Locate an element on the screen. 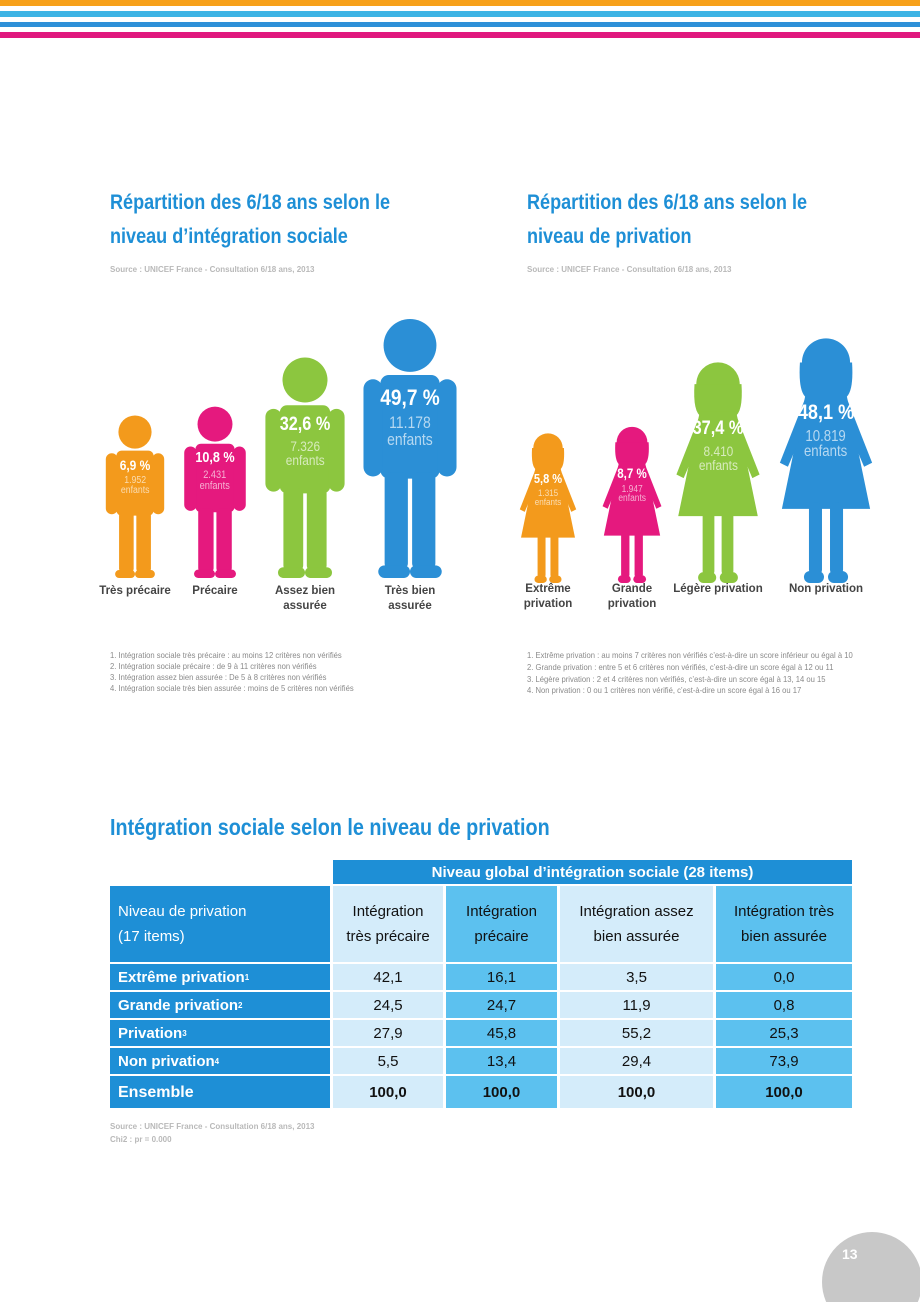 This screenshot has width=920, height=1302. value-label: 48,1 % is located at coordinates (826, 412).